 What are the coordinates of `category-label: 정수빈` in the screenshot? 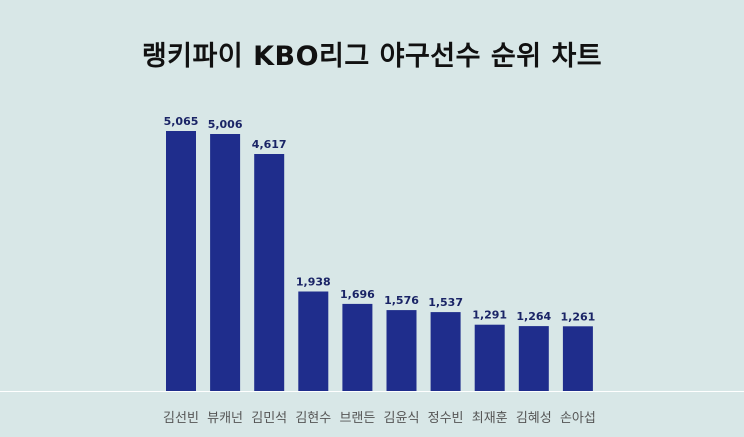 It's located at (446, 418).